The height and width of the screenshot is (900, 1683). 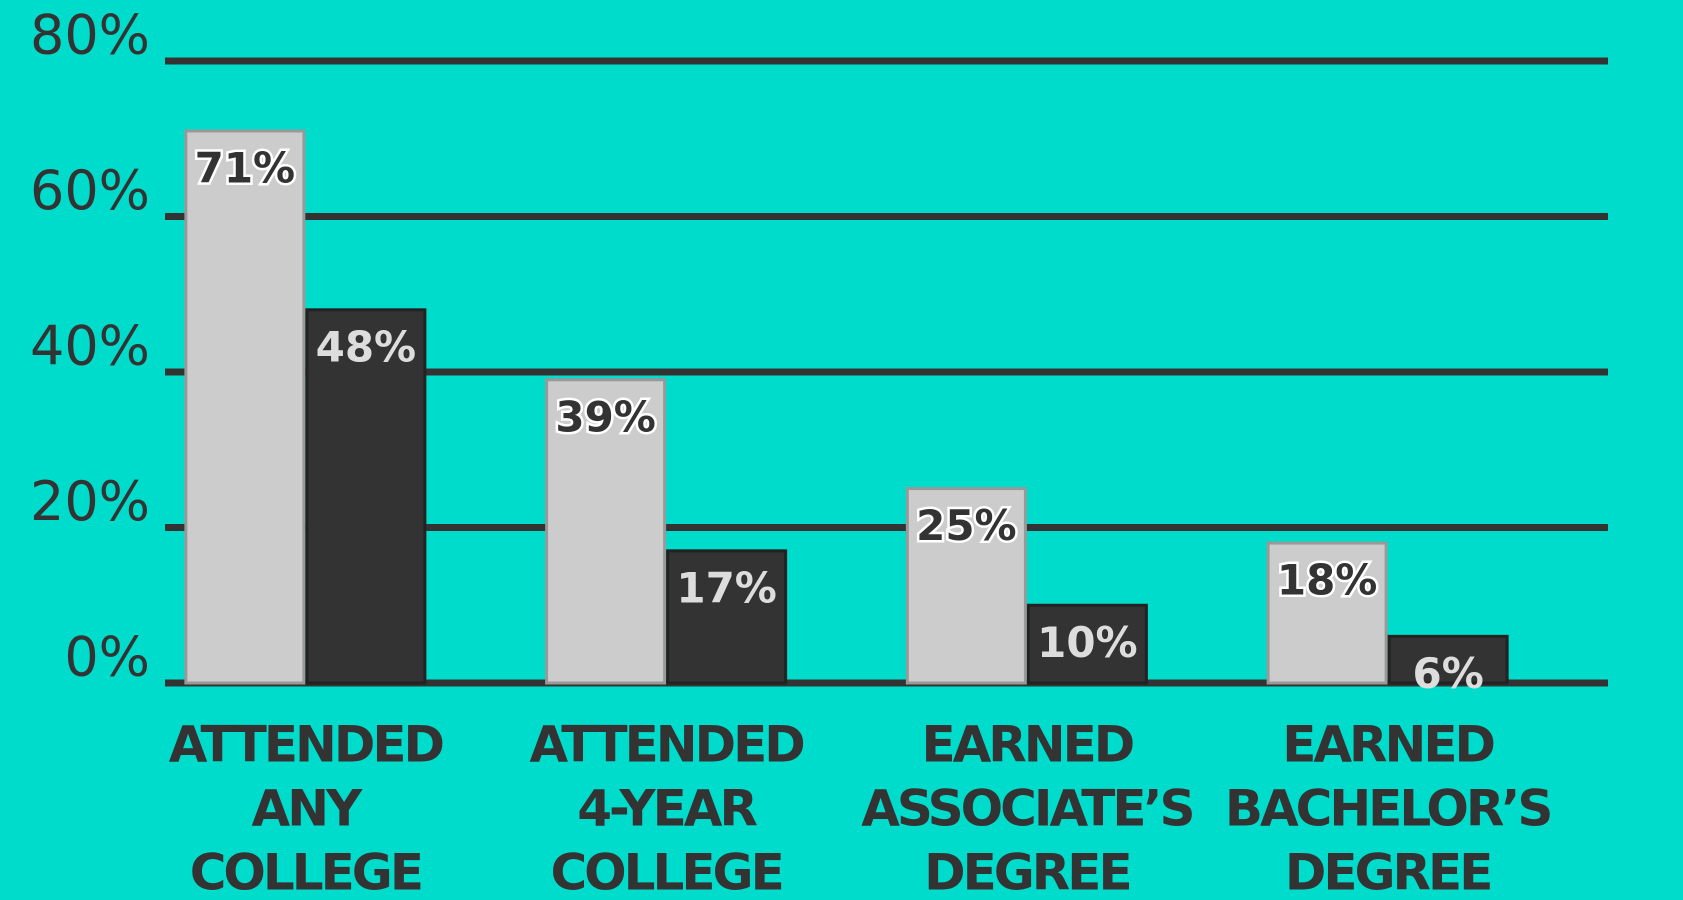 What do you see at coordinates (90, 35) in the screenshot?
I see `y-tick-label: 80%` at bounding box center [90, 35].